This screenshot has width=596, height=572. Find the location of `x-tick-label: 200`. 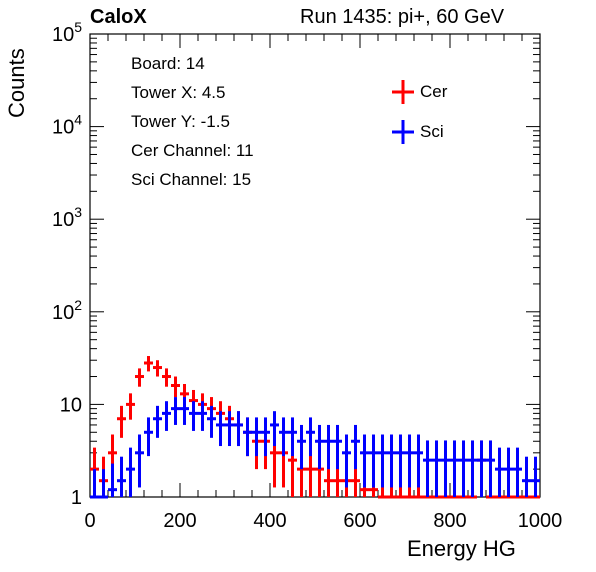

x-tick-label: 200 is located at coordinates (179, 521).